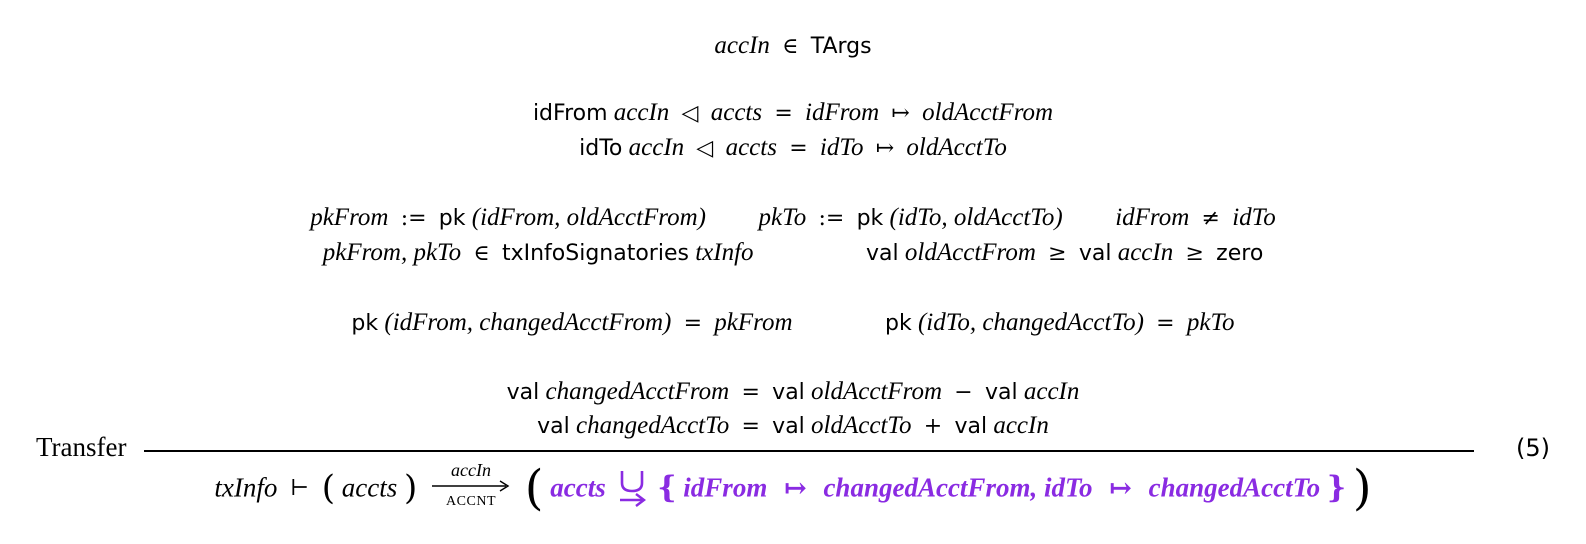 This screenshot has height=544, width=1586. I want to click on state-open-paren: (, so click(328, 488).